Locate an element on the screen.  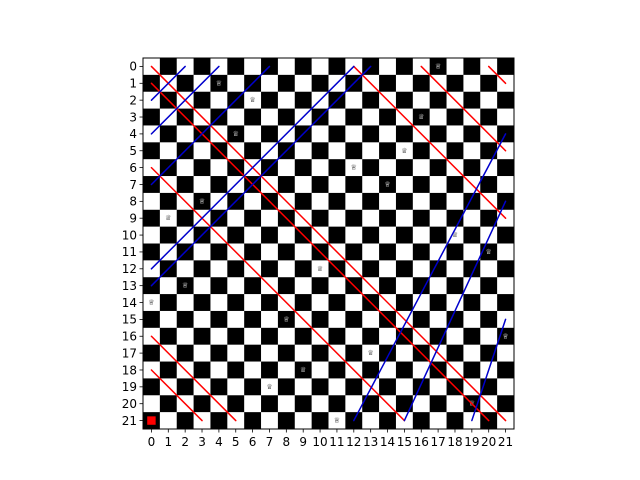
x-tick-label: 4 is located at coordinates (219, 442).